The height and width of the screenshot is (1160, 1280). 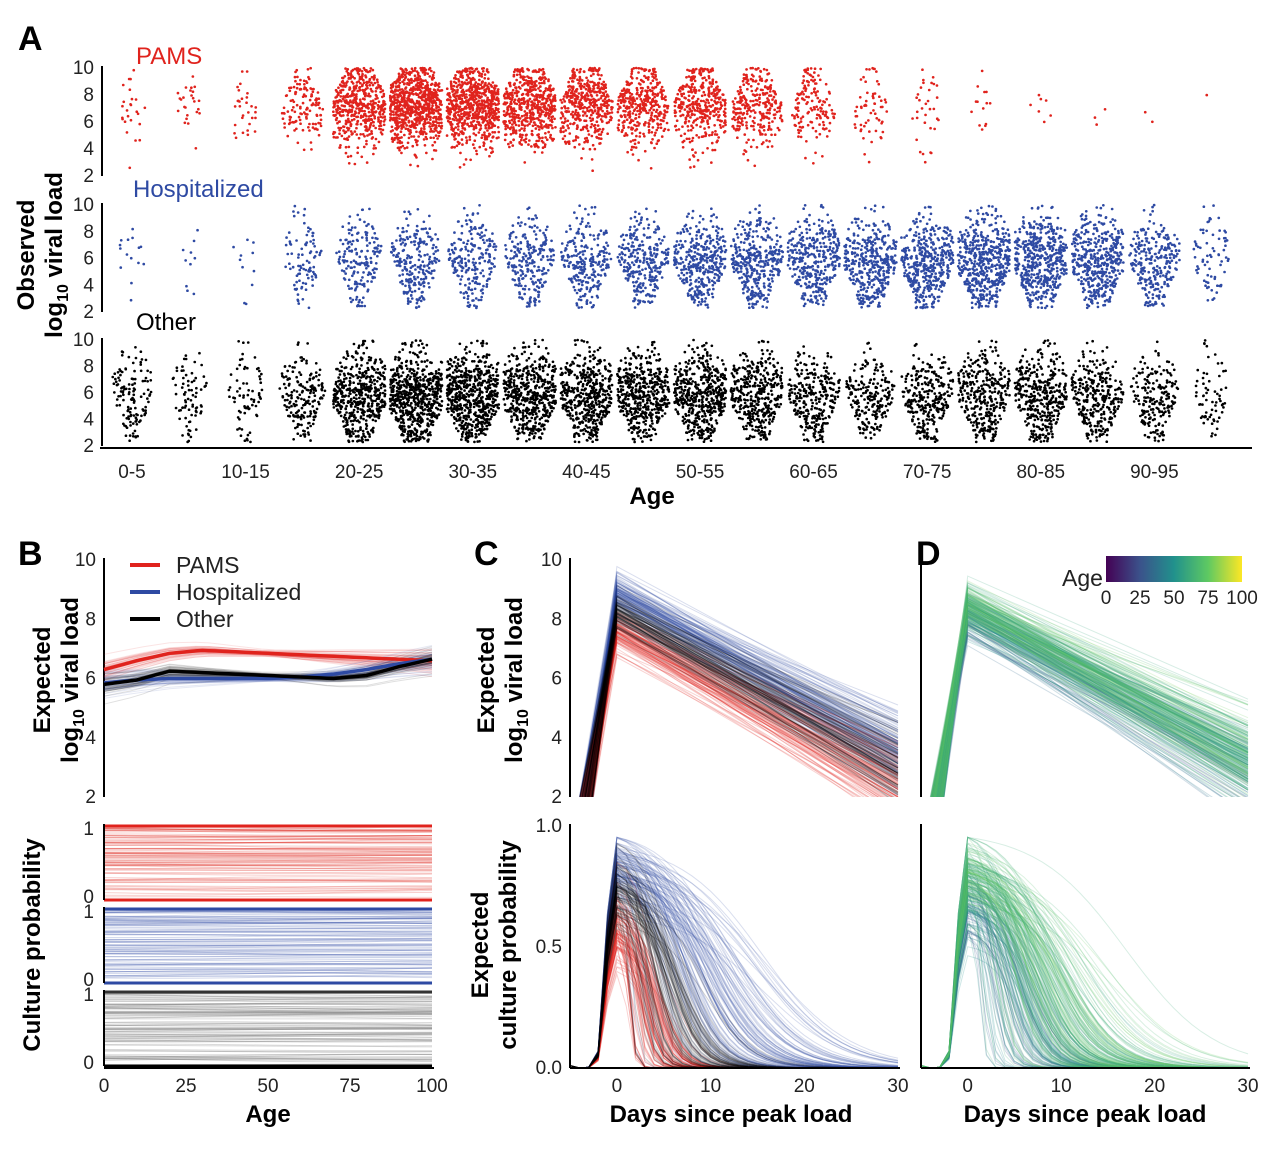 I want to click on panel-a-y-tick-label: 8, so click(x=88, y=367).